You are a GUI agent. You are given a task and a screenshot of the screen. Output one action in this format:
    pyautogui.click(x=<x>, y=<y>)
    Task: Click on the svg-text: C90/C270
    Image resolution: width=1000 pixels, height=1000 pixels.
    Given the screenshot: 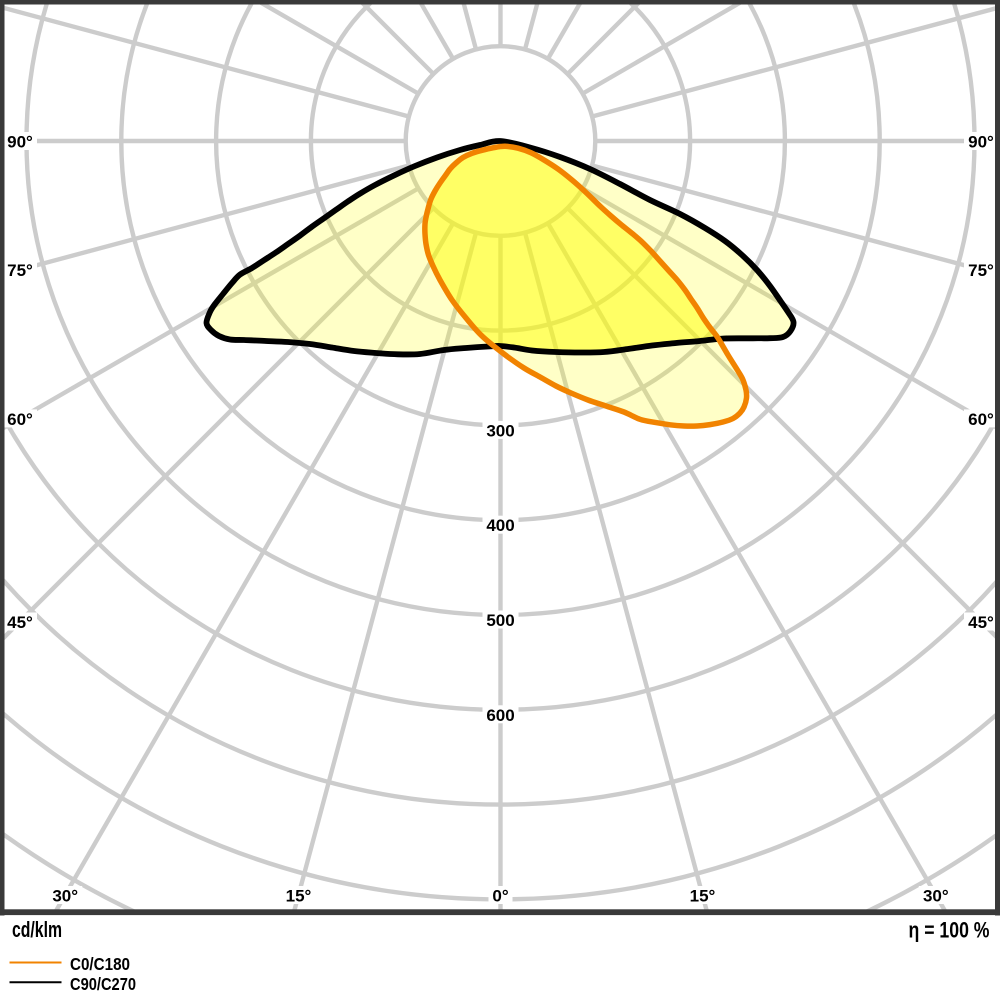 What is the action you would take?
    pyautogui.click(x=103, y=984)
    